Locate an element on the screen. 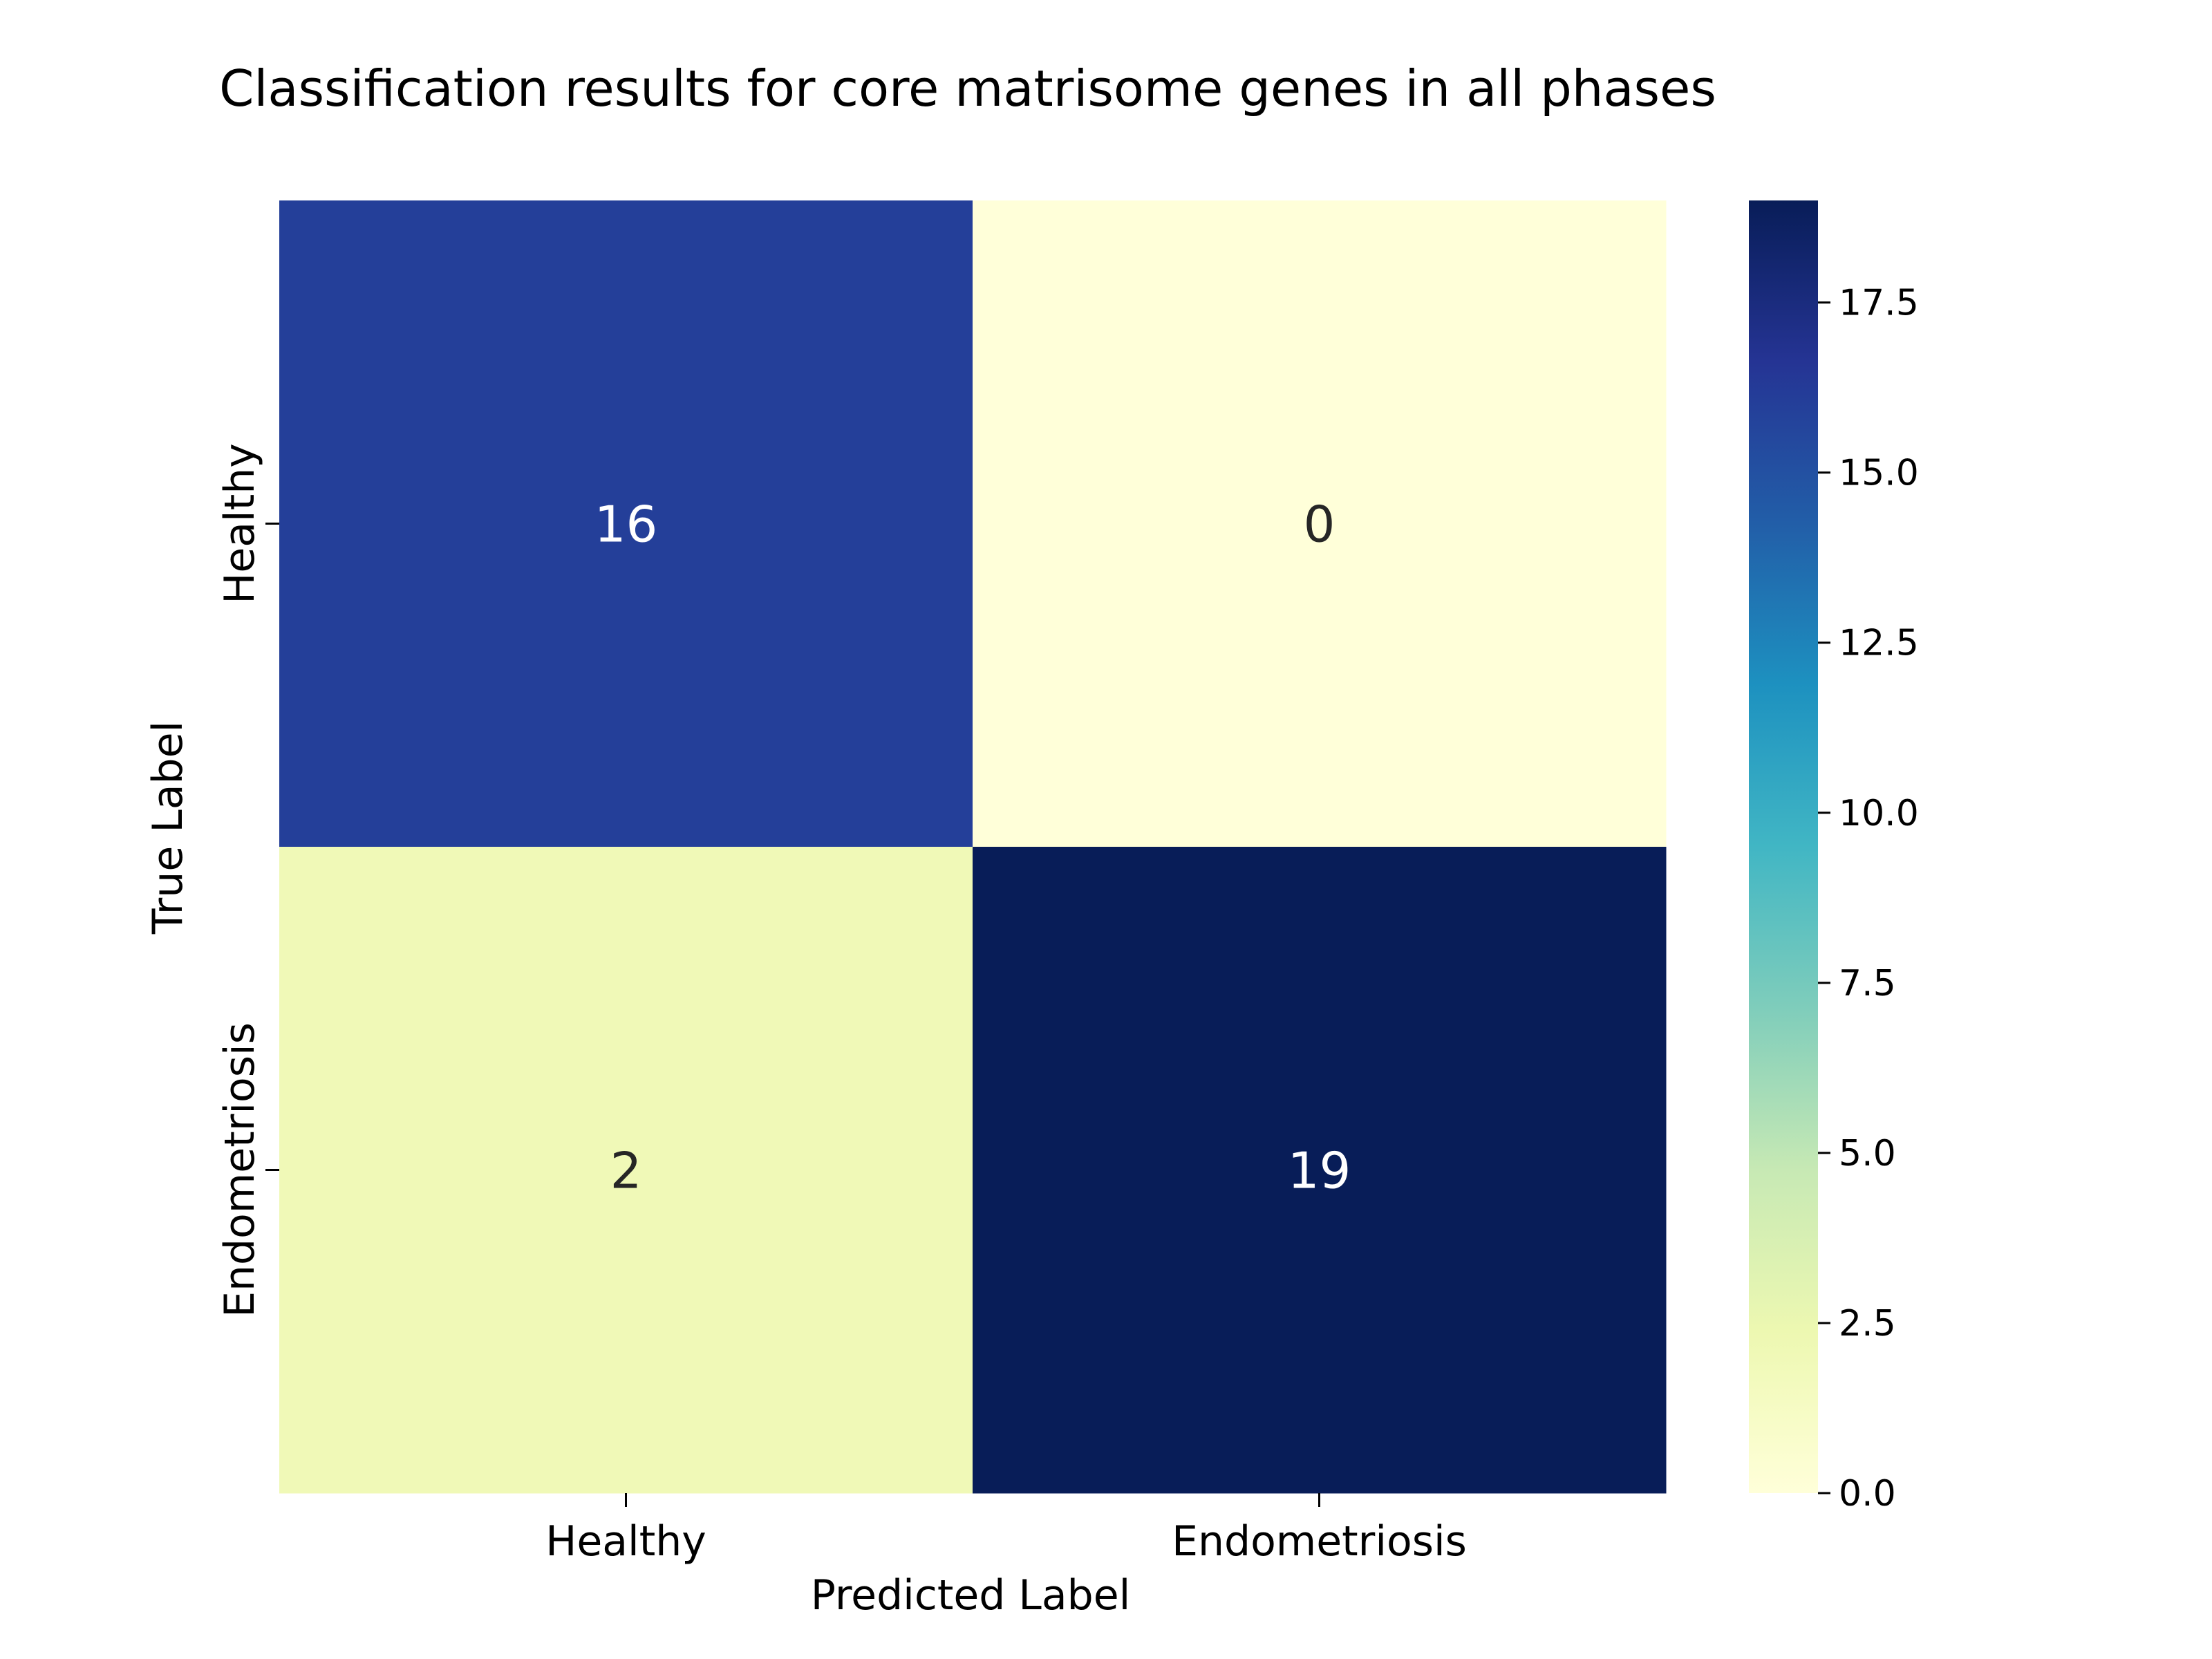  colorbar-tick-label: 5.0 is located at coordinates (1868, 1153).